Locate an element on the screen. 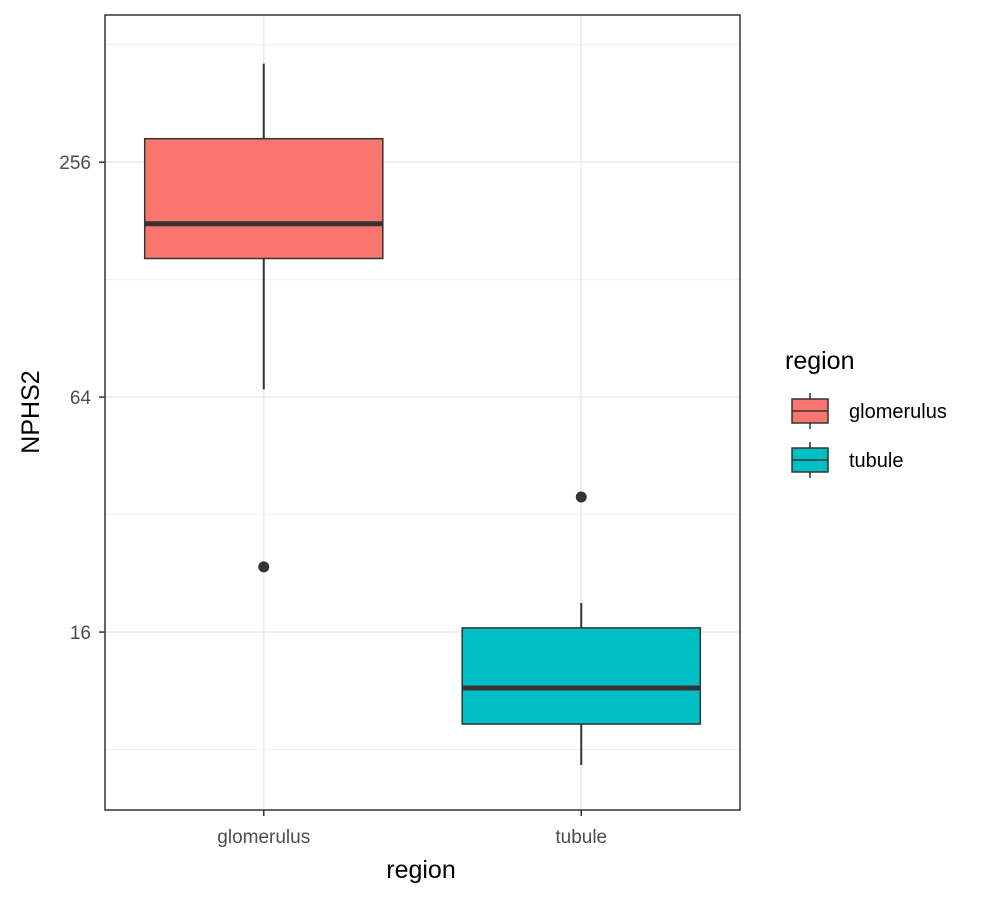 The width and height of the screenshot is (1000, 900). x-tick-label: glomerulus is located at coordinates (263, 837).